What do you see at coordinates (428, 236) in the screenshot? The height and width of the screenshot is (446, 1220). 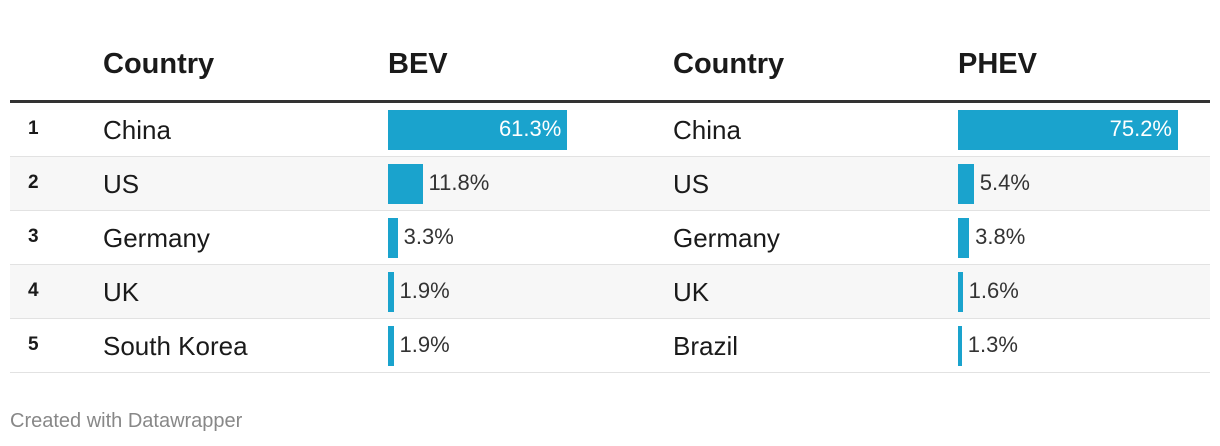 I see `bev-value-label: 3.3%` at bounding box center [428, 236].